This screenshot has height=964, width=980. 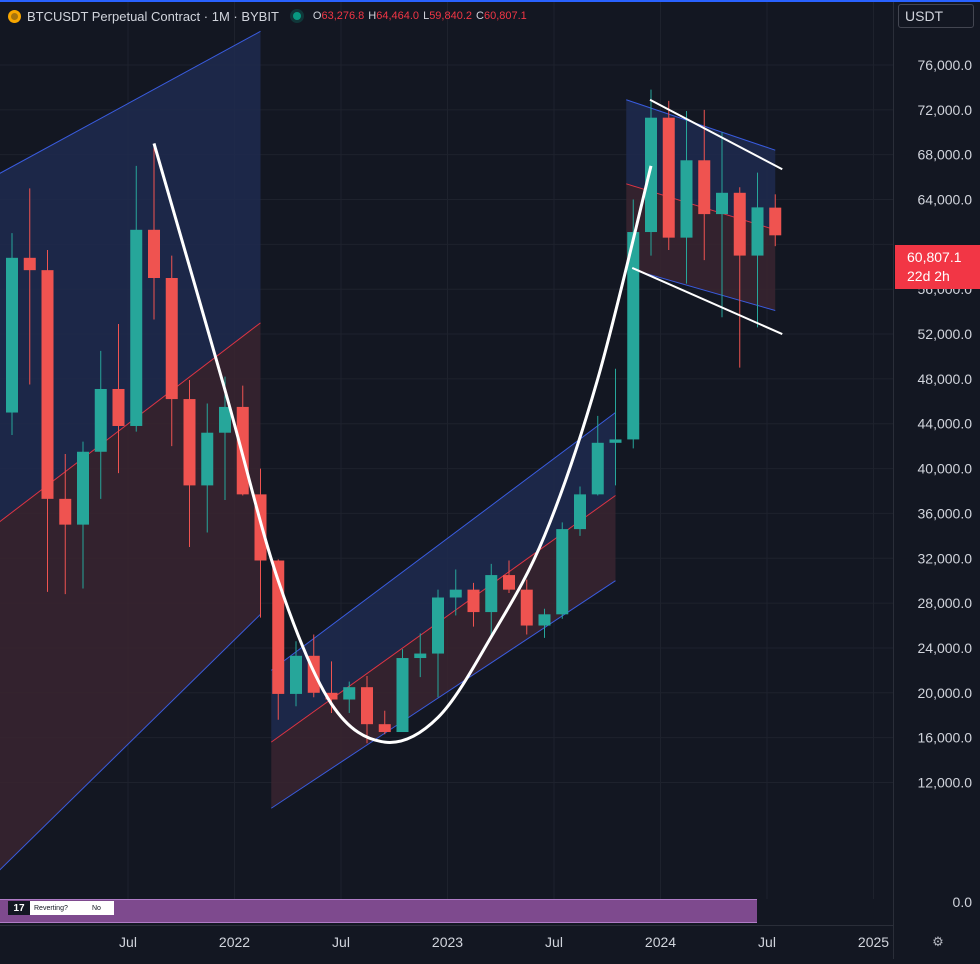 What do you see at coordinates (490, 1) in the screenshot?
I see `top-accent-line` at bounding box center [490, 1].